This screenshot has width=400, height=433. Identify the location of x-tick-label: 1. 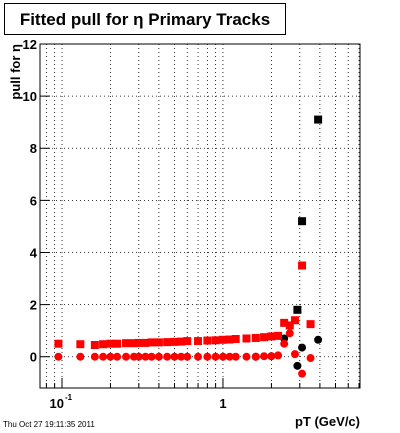
(222, 403).